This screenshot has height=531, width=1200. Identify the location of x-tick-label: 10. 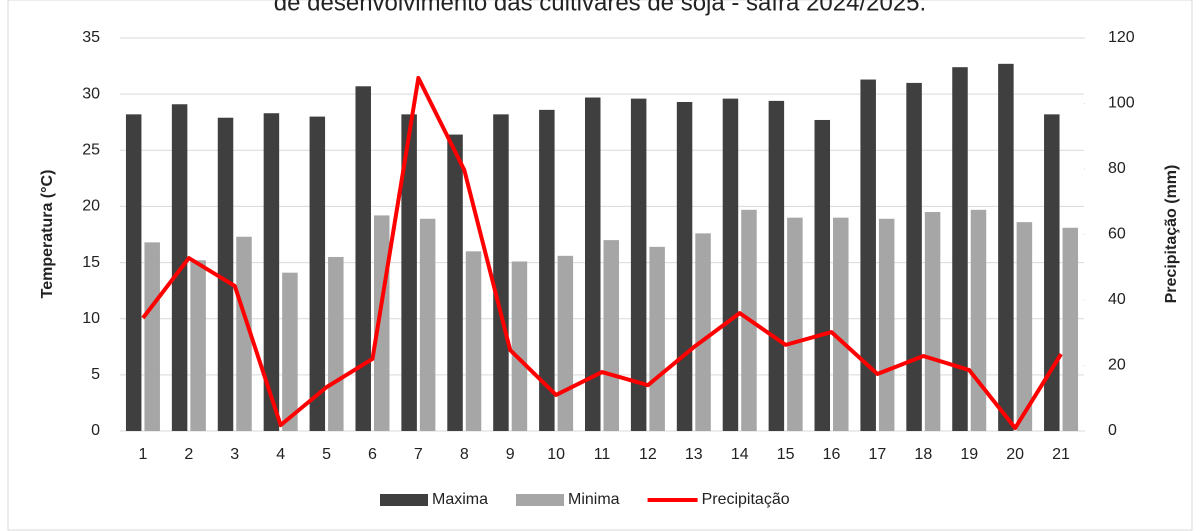
(556, 454).